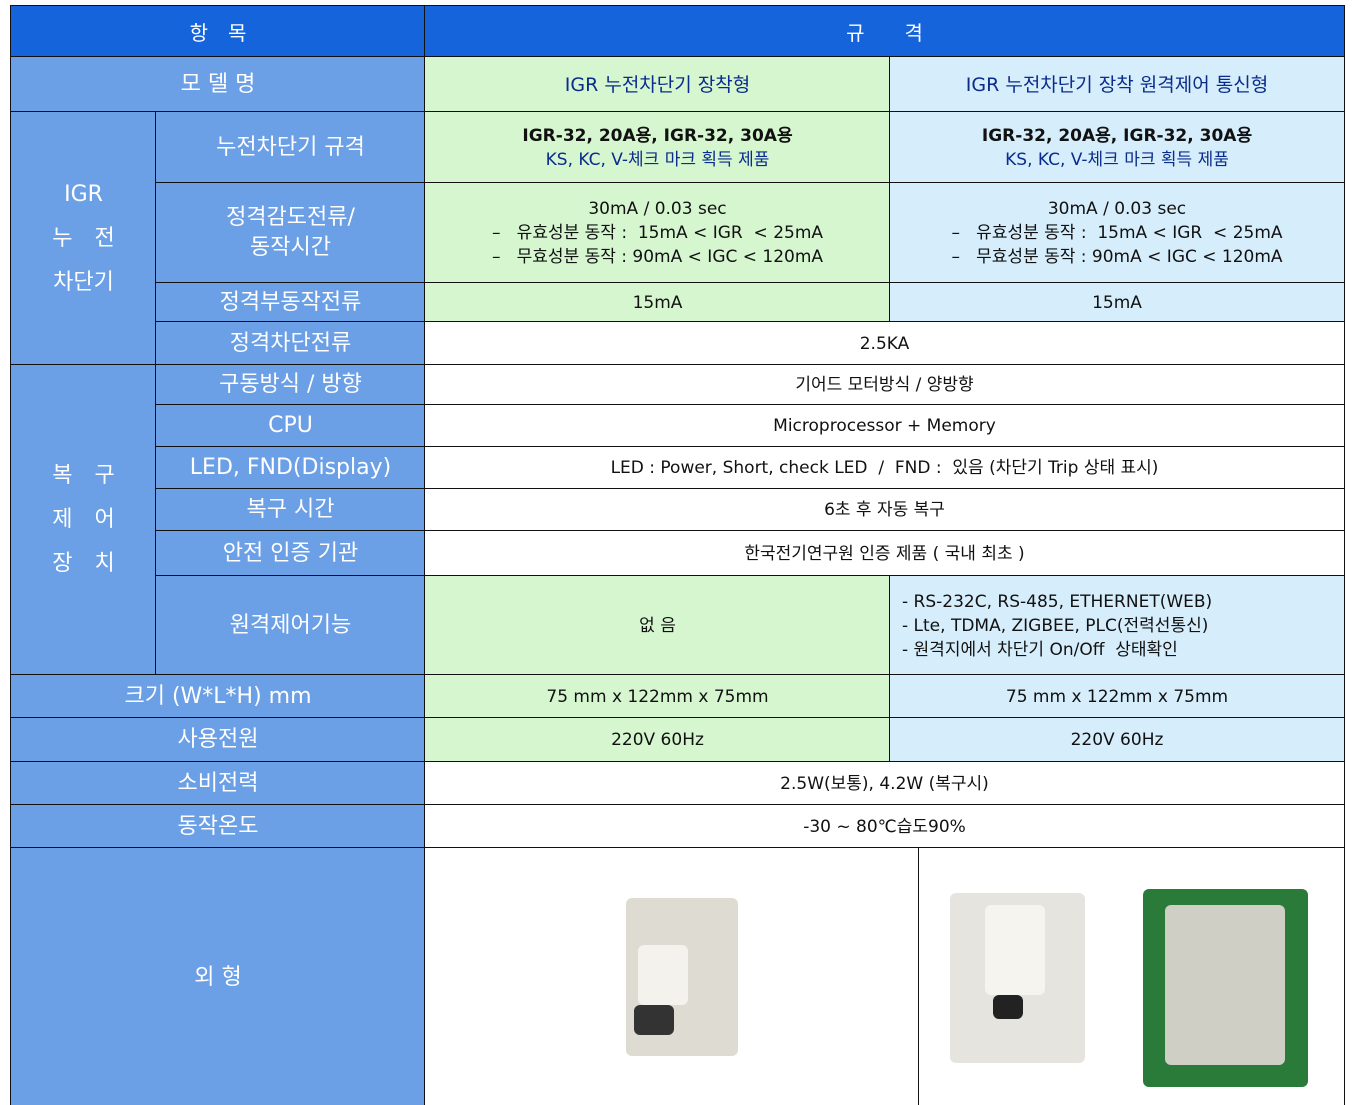 This screenshot has height=1105, width=1355. Describe the element at coordinates (83, 475) in the screenshot. I see `text-line: 복 구` at that location.